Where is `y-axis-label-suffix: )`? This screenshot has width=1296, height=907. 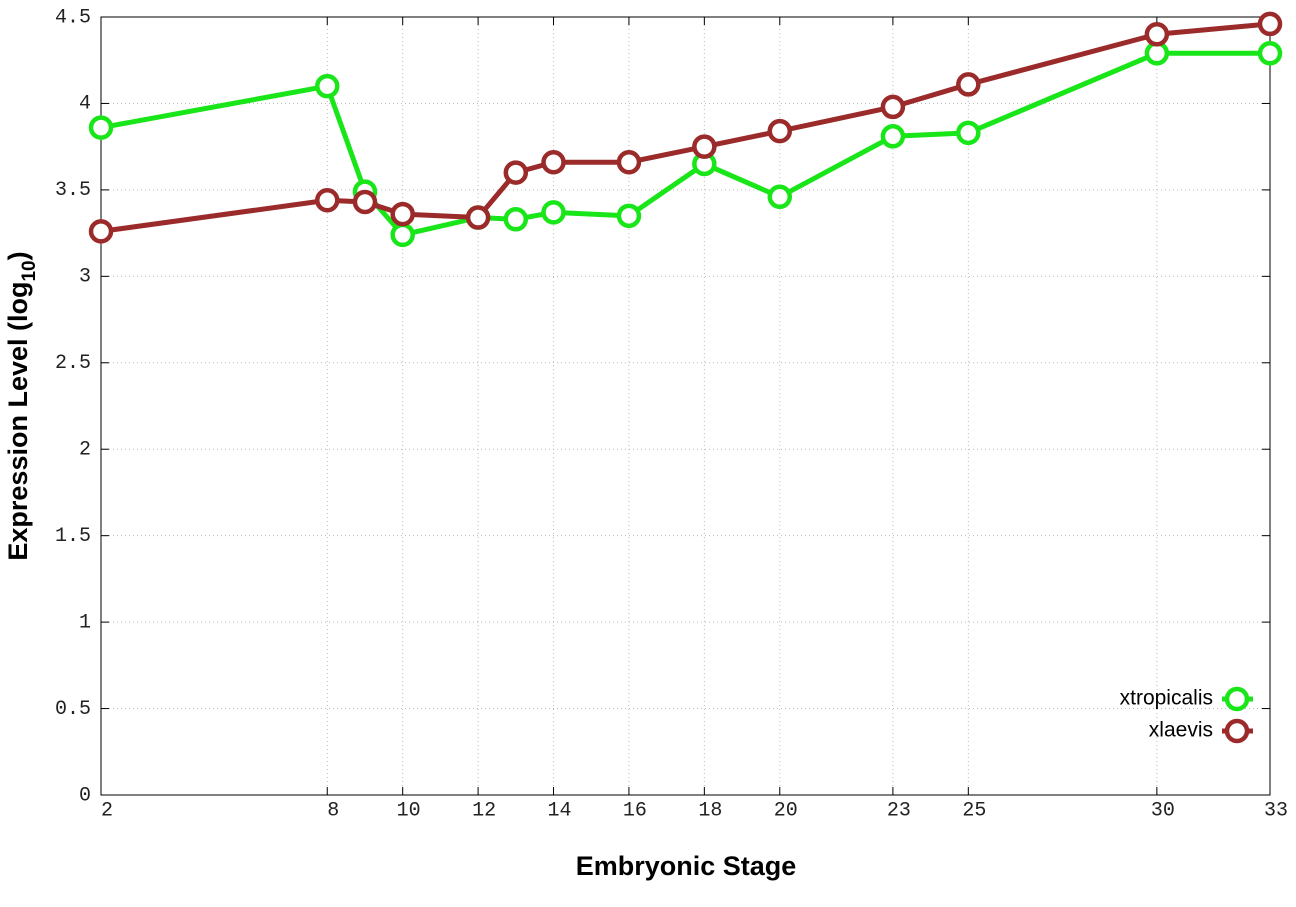 y-axis-label-suffix: ) is located at coordinates (18, 255).